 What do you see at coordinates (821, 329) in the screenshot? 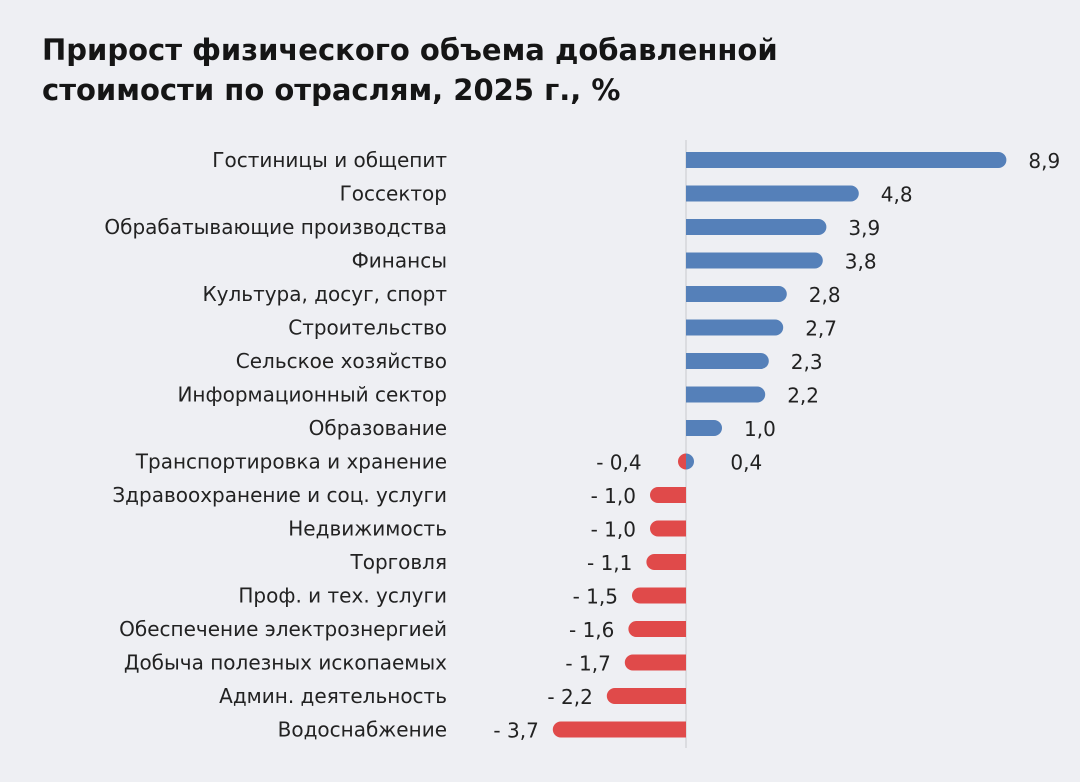
I see `data-label: 2,7` at bounding box center [821, 329].